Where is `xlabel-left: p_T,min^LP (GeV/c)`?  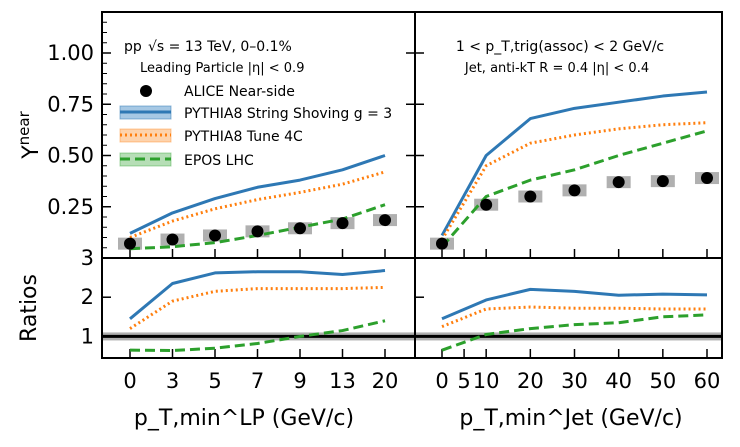 xlabel-left: p_T,min^LP (GeV/c) is located at coordinates (244, 418).